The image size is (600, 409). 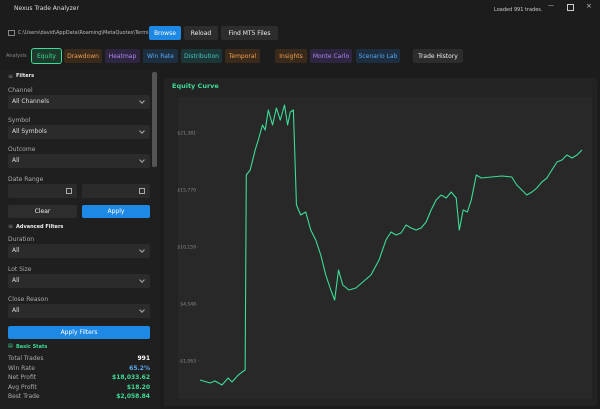 What do you see at coordinates (331, 56) in the screenshot?
I see `tab: Monte Carlo` at bounding box center [331, 56].